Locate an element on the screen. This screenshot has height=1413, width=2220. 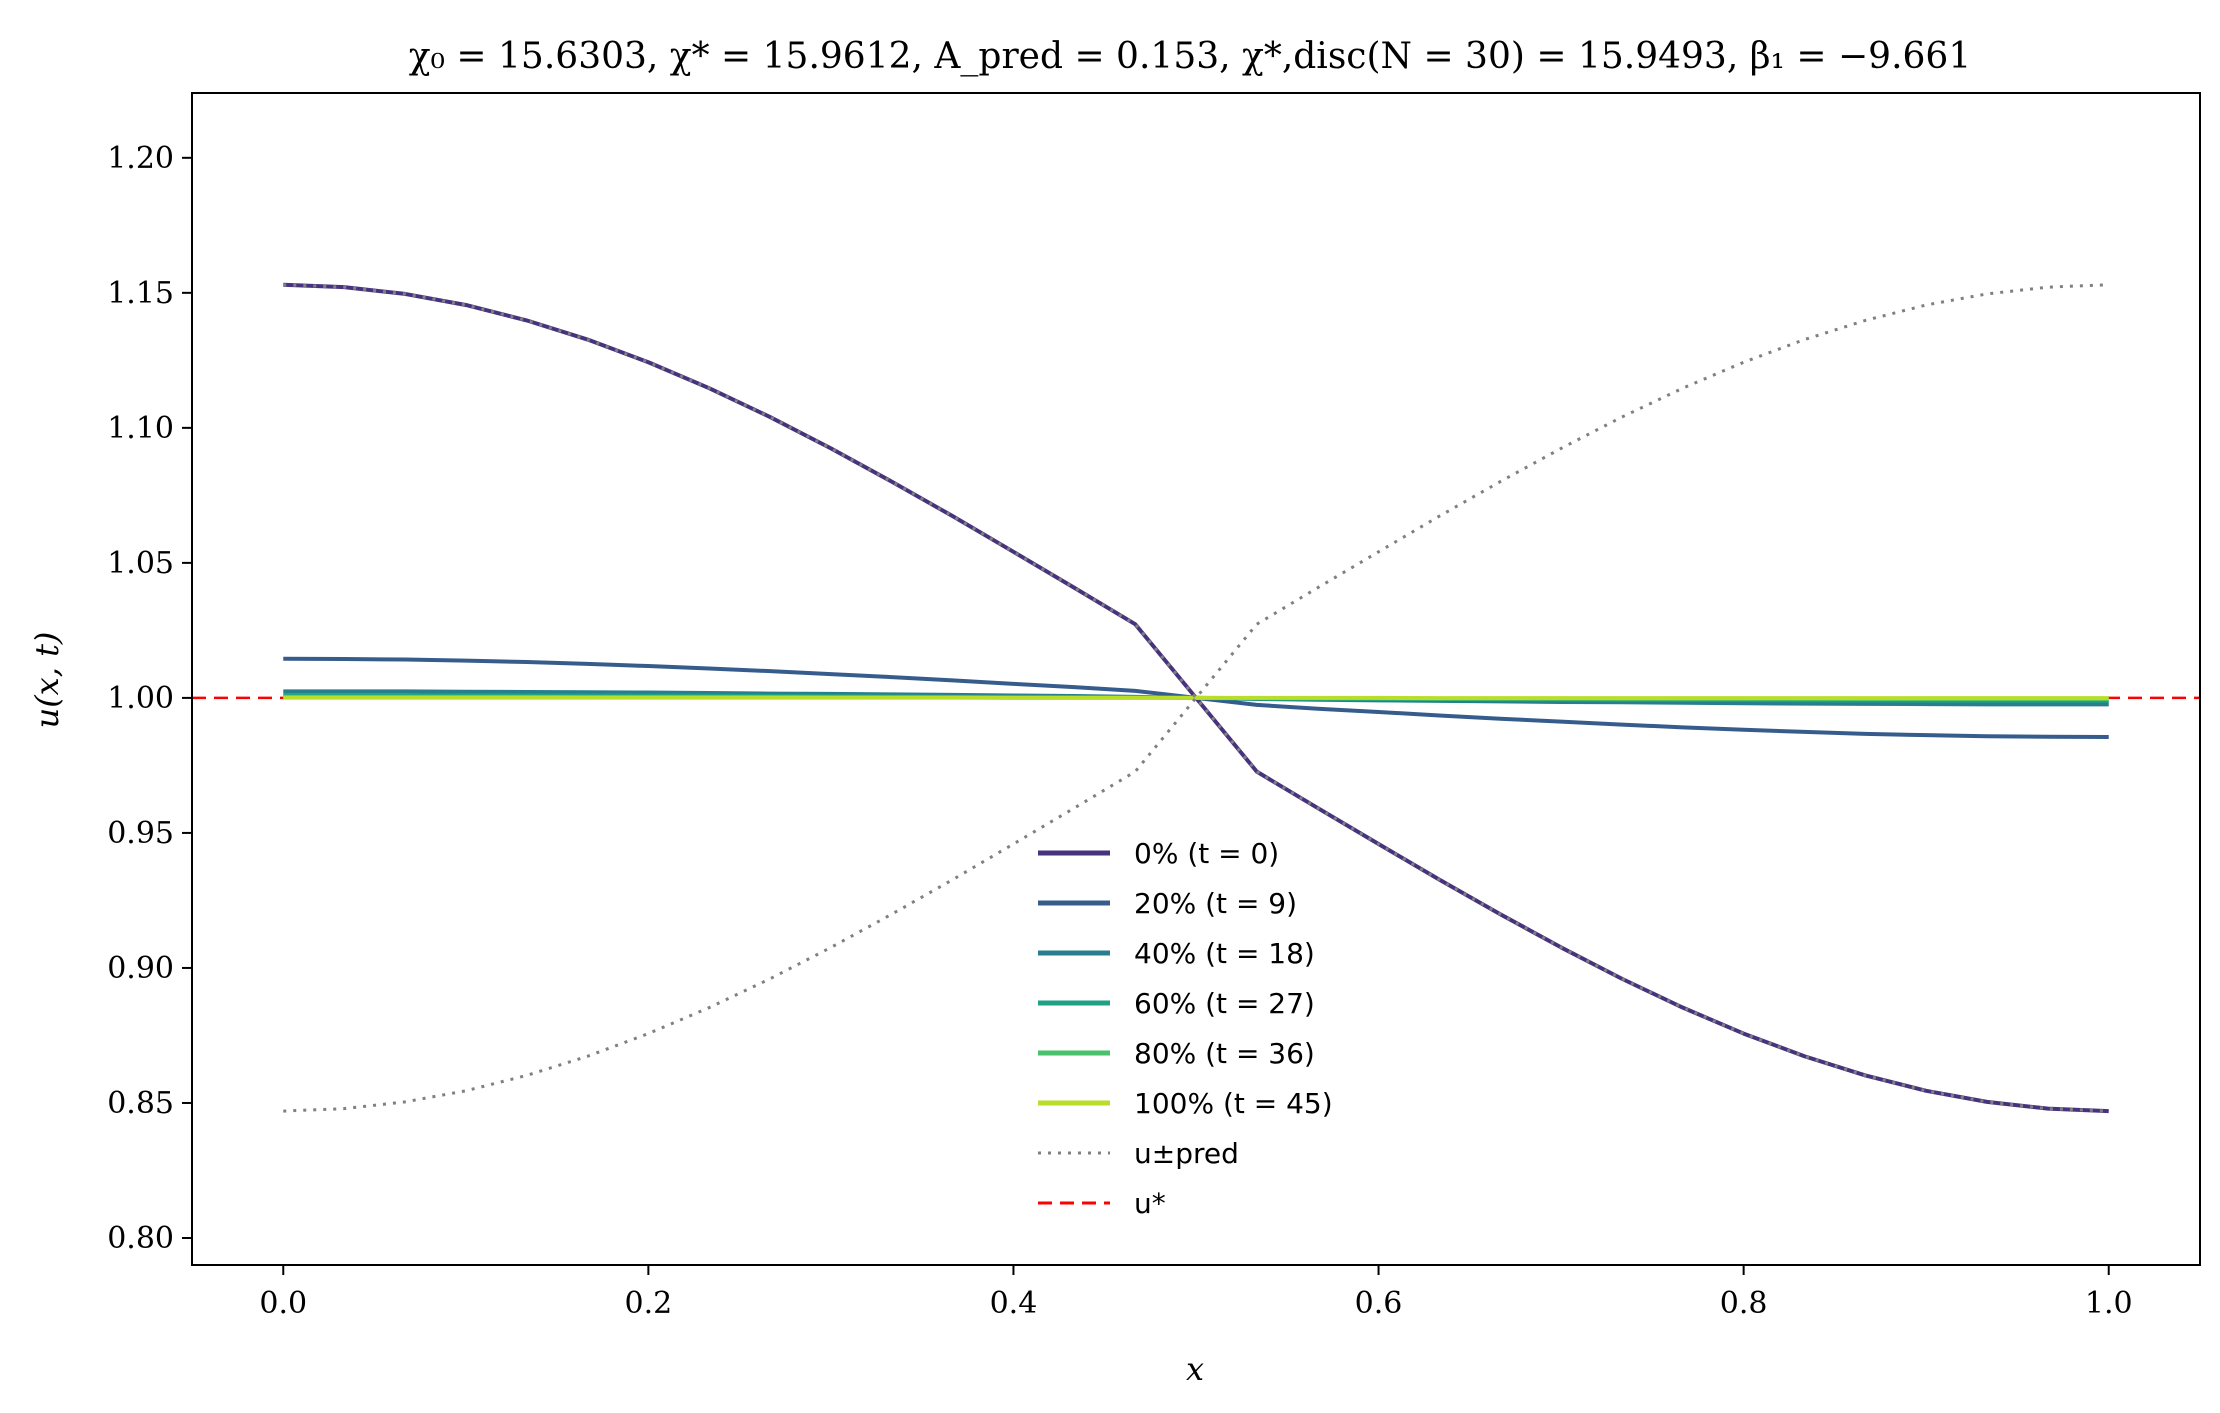
y-tick-label: 1.15 is located at coordinates (140, 293).